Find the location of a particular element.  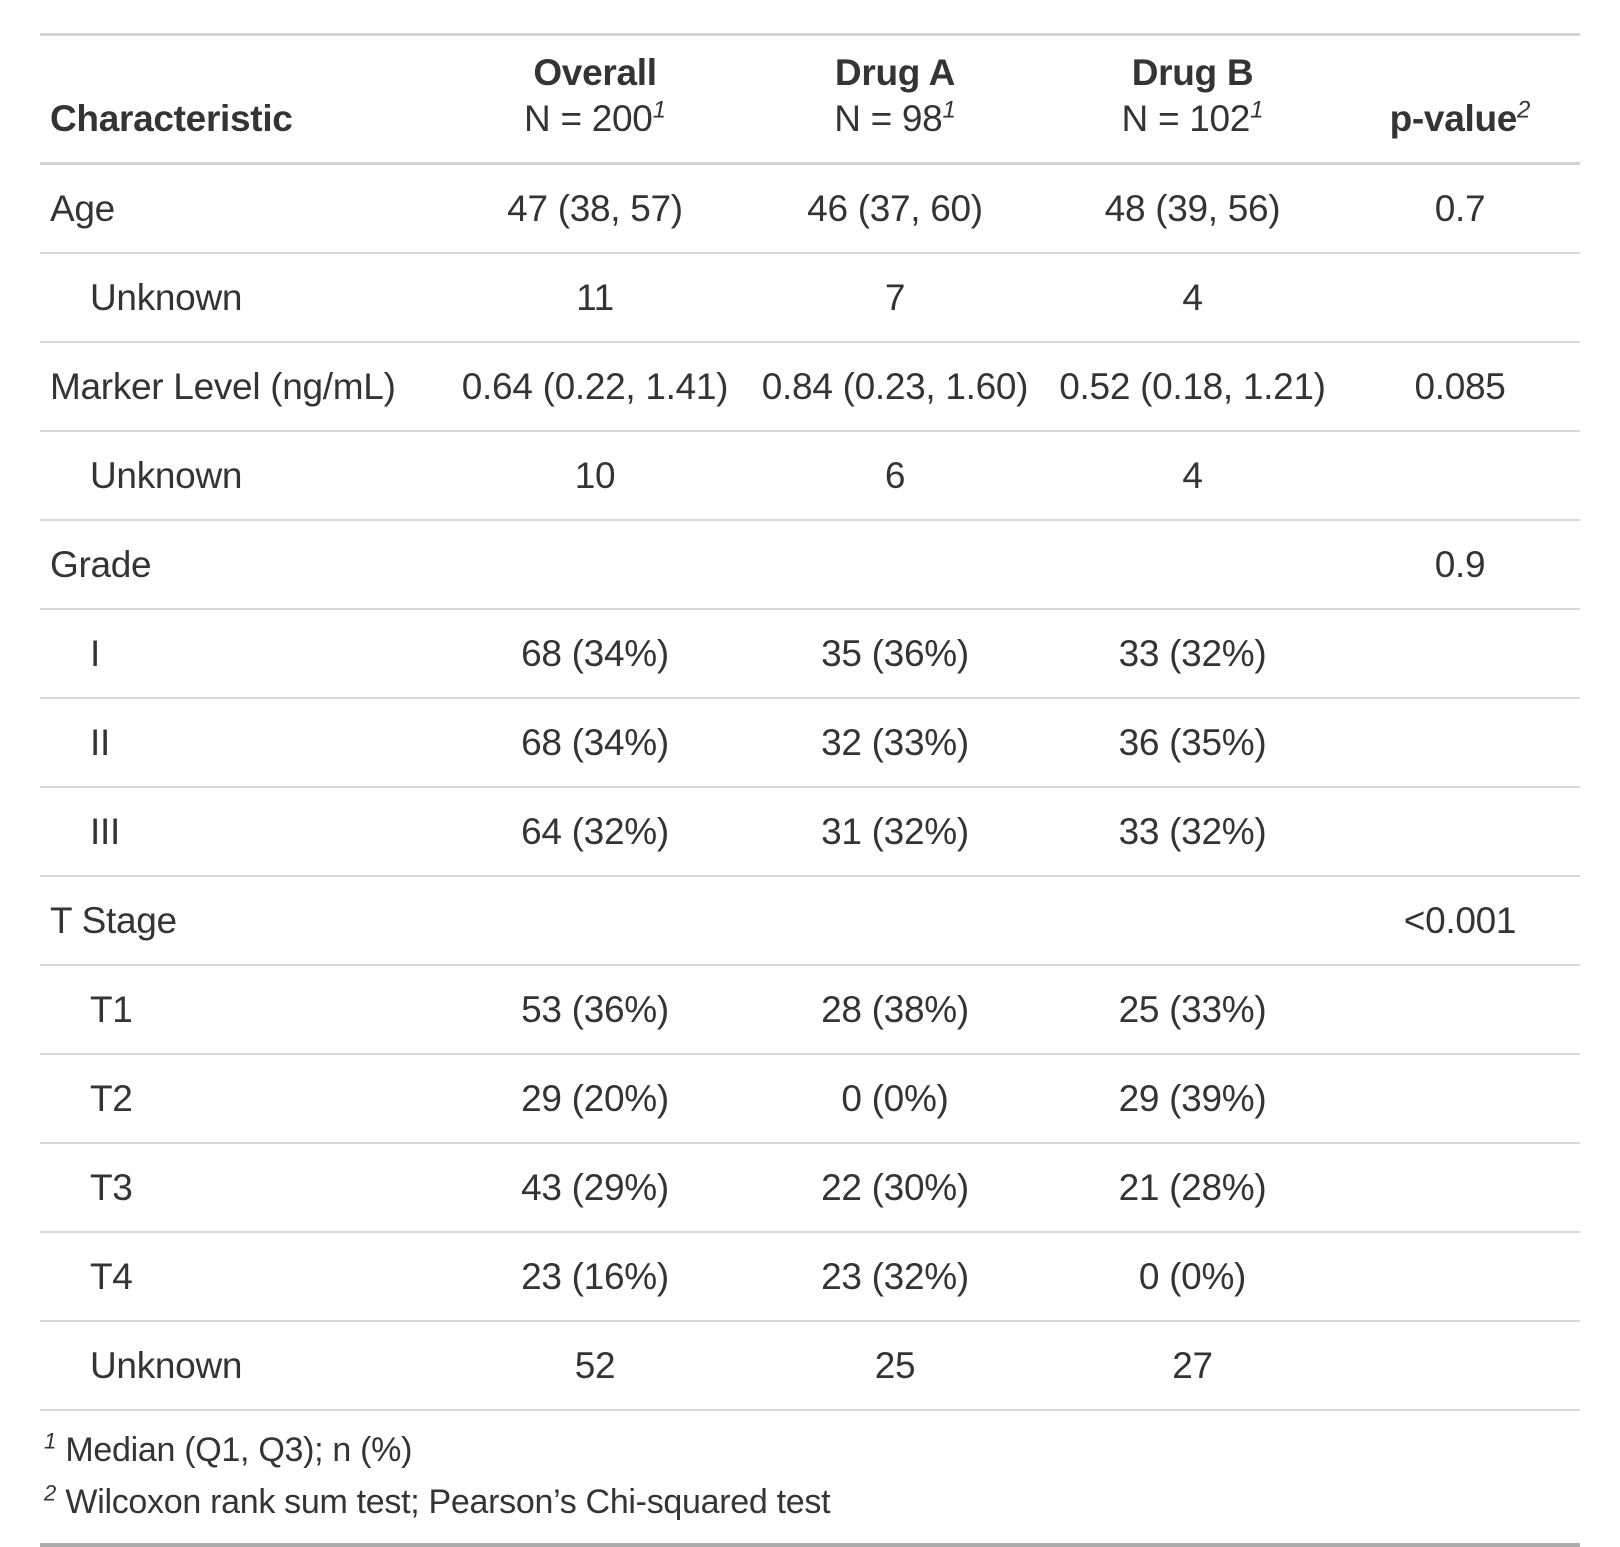

cell-drug-a: 0.84 (0.23, 1.60) is located at coordinates (895, 386).